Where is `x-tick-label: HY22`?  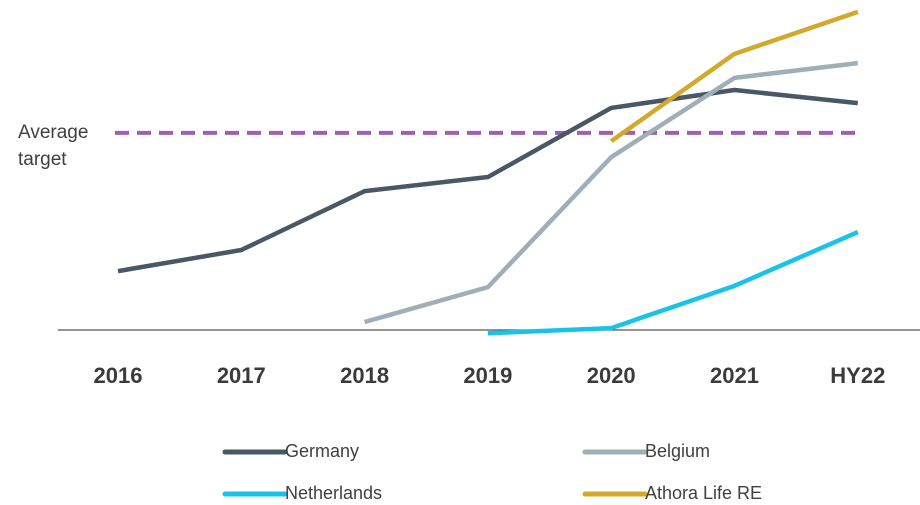 x-tick-label: HY22 is located at coordinates (857, 375).